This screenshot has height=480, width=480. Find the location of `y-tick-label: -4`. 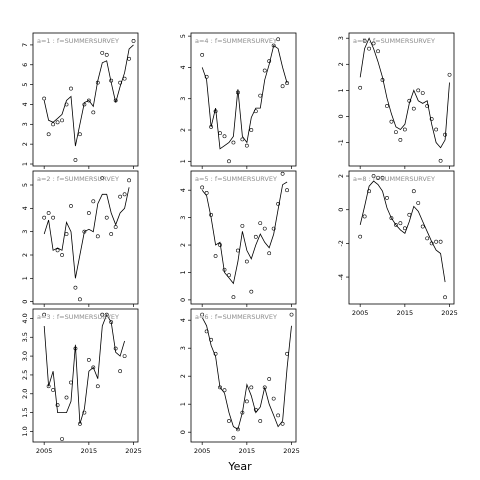

y-tick-label: -4 is located at coordinates (341, 277).